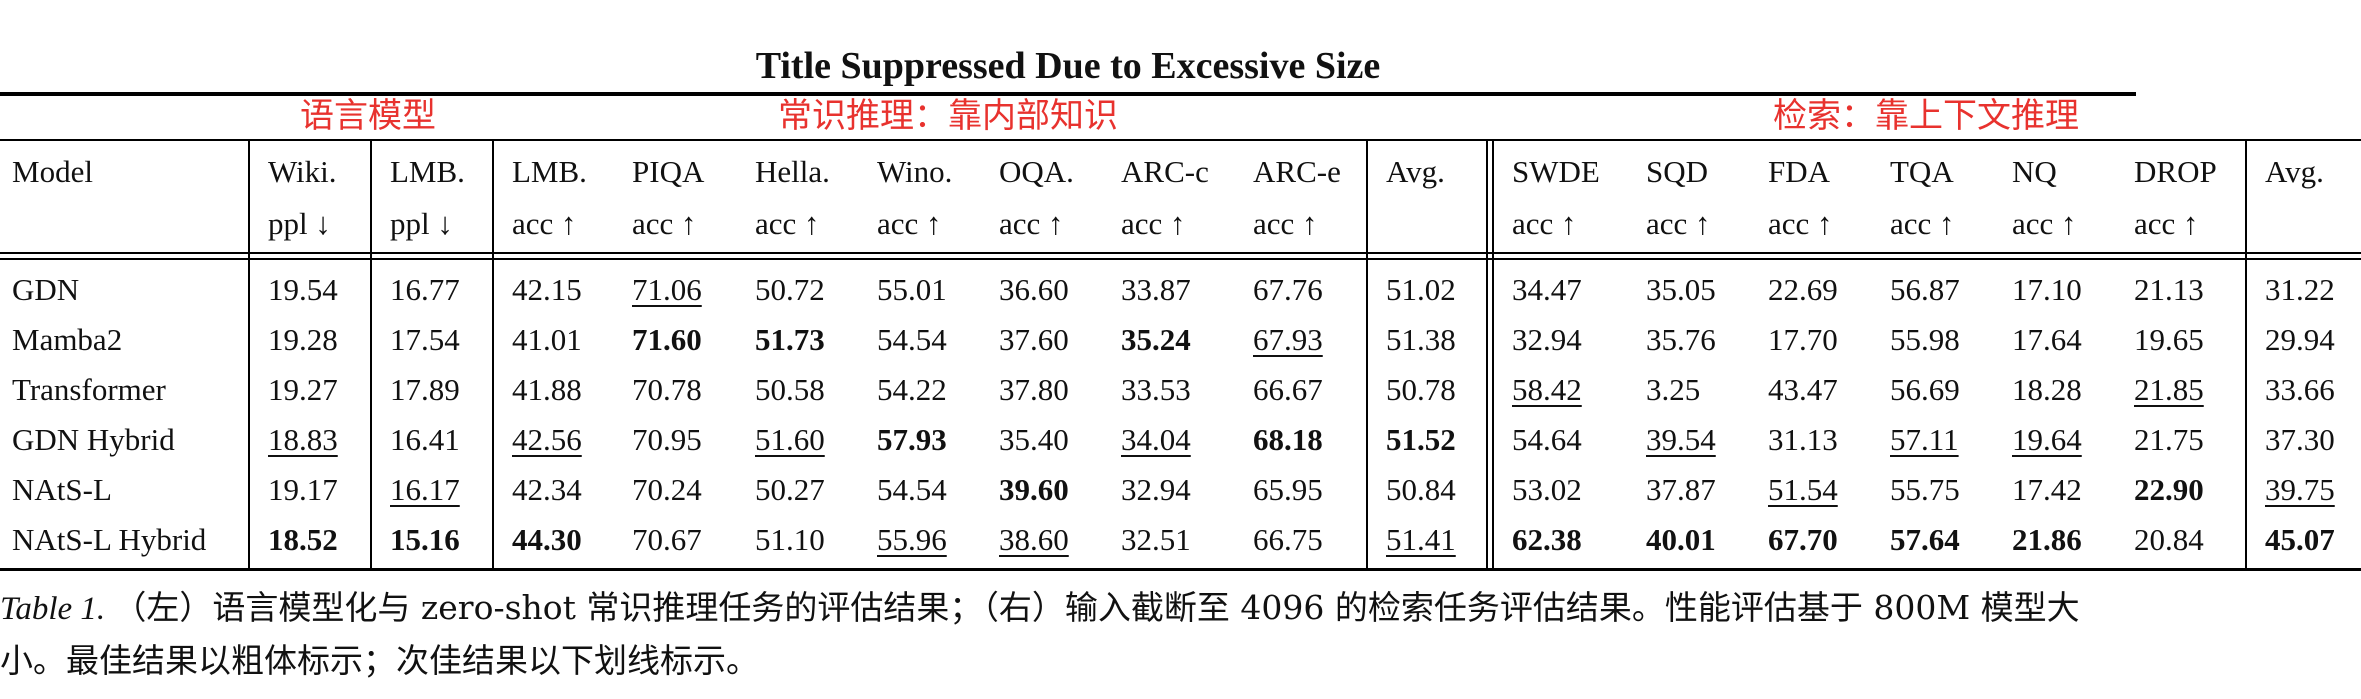  I want to click on row-model-name: NAtS-L Hybrid, so click(109, 539).